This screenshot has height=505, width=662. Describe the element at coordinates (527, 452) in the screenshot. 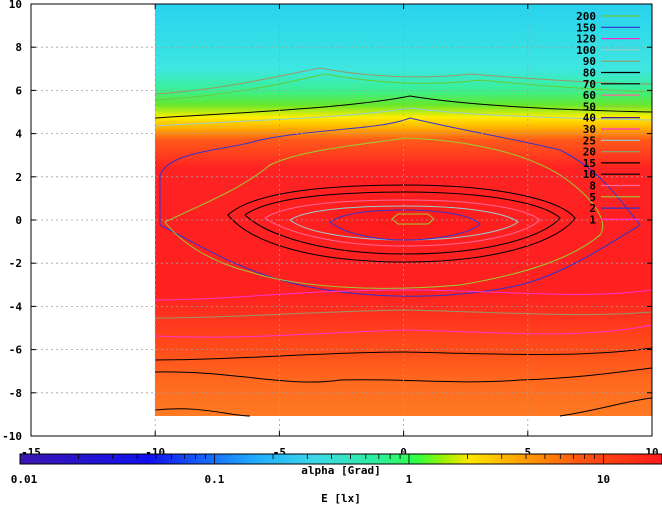

I see `x-tick-label: 5` at that location.